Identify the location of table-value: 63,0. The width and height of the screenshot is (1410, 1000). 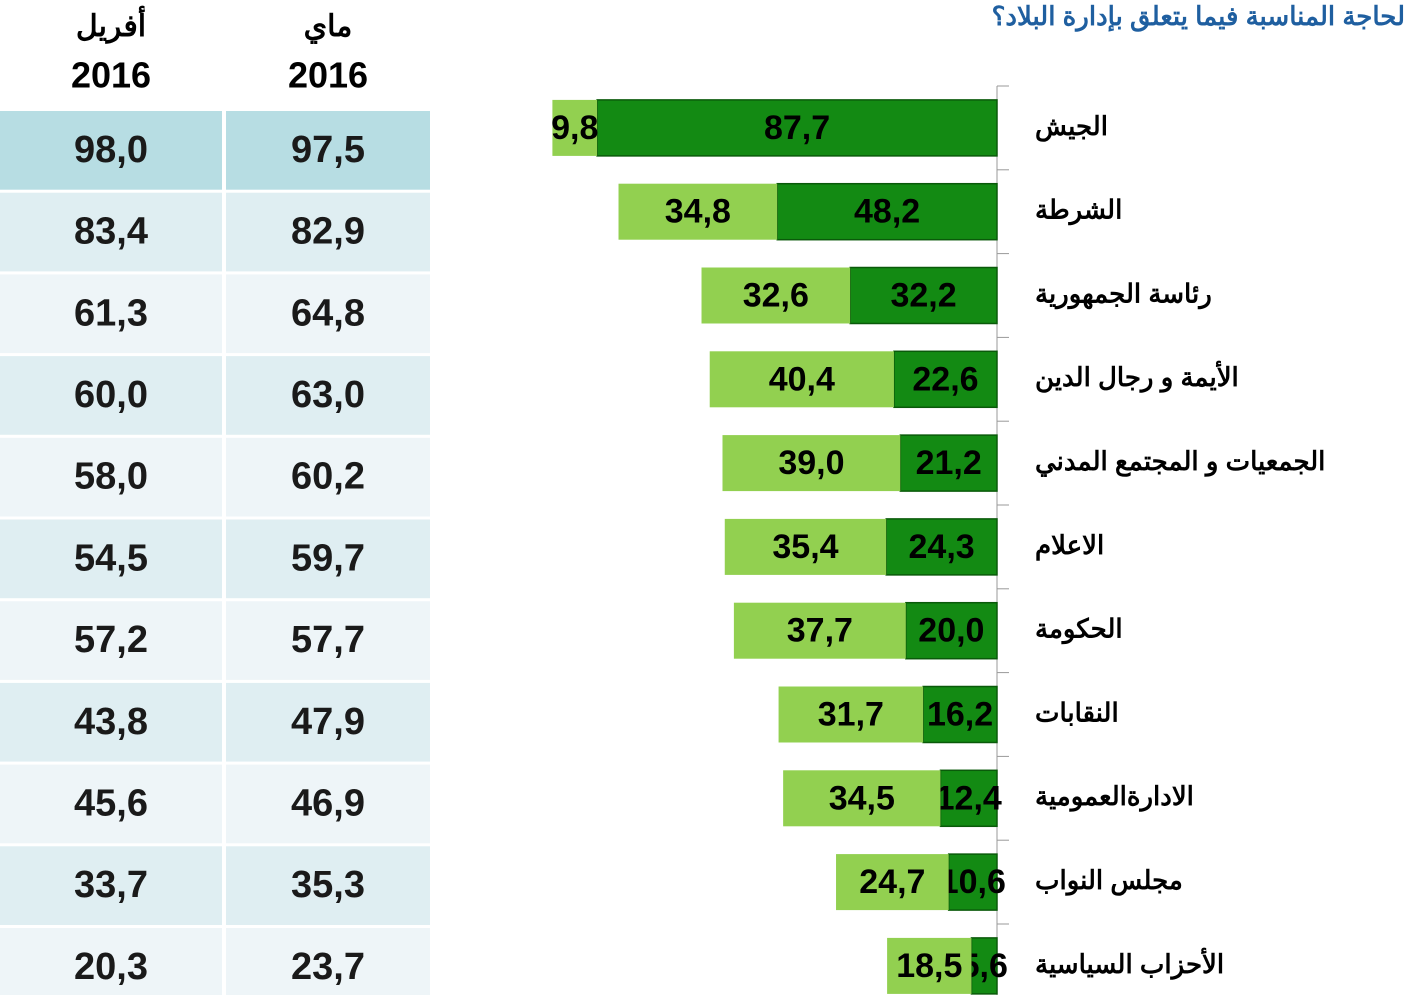
(328, 395).